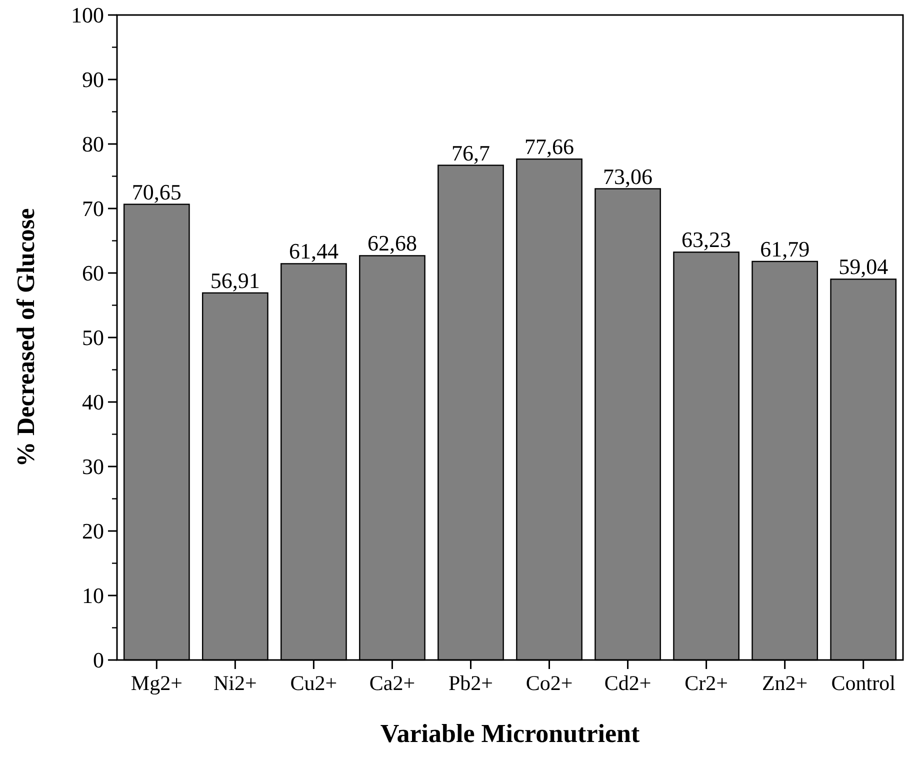 Image resolution: width=916 pixels, height=762 pixels. What do you see at coordinates (313, 251) in the screenshot?
I see `data-label: 61,44` at bounding box center [313, 251].